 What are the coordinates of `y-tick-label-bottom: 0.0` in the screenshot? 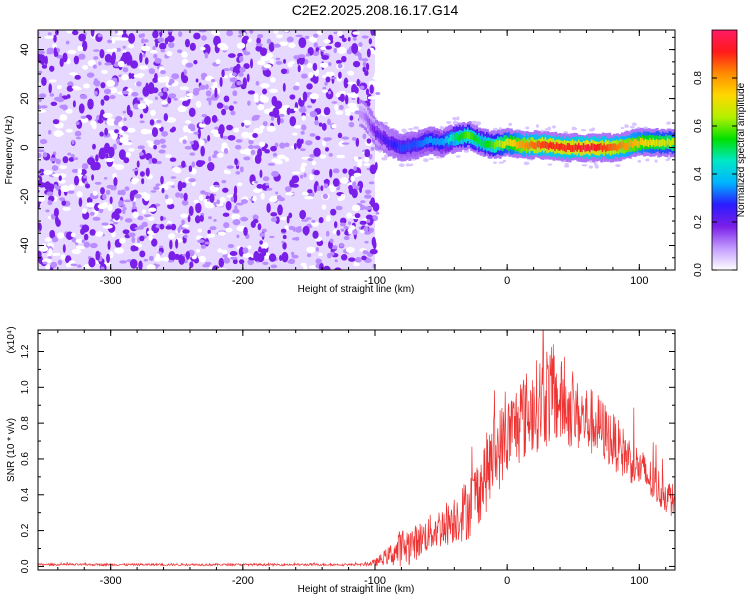 It's located at (25, 566).